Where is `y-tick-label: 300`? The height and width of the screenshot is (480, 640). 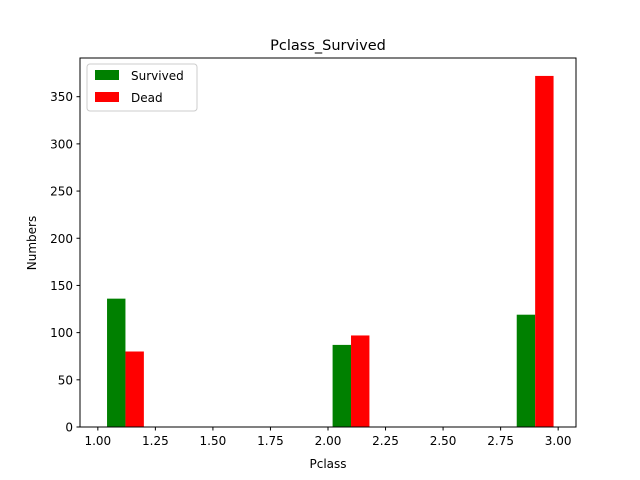 y-tick-label: 300 is located at coordinates (61, 144).